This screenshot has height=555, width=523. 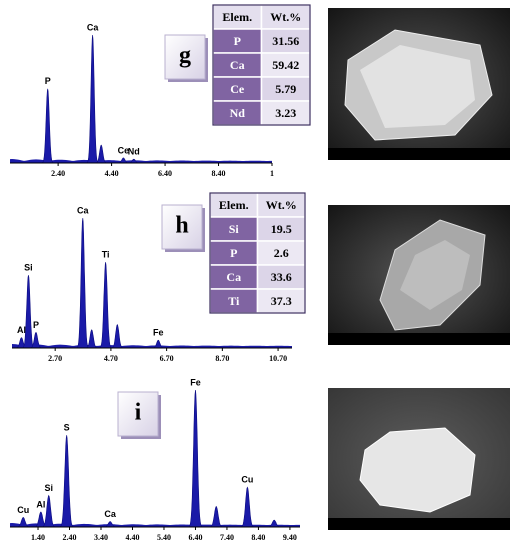 I want to click on table-text: Ti, so click(x=234, y=301).